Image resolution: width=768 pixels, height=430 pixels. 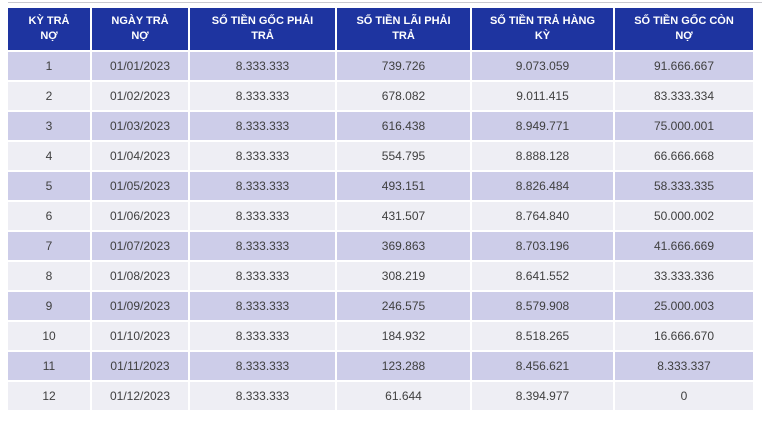 I want to click on table-cell: 8, so click(x=49, y=276).